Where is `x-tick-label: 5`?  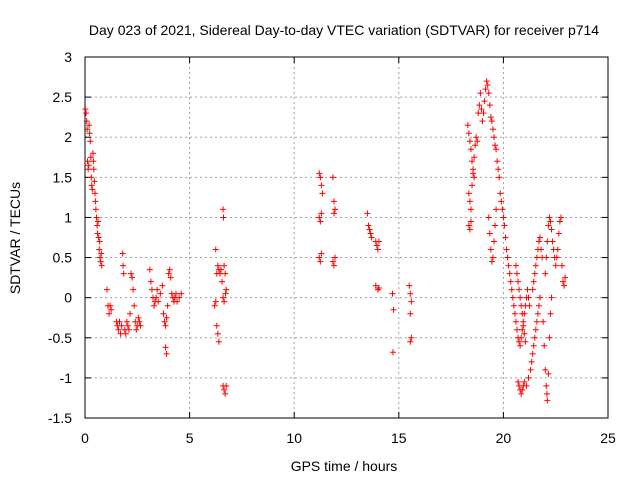
x-tick-label: 5 is located at coordinates (190, 438).